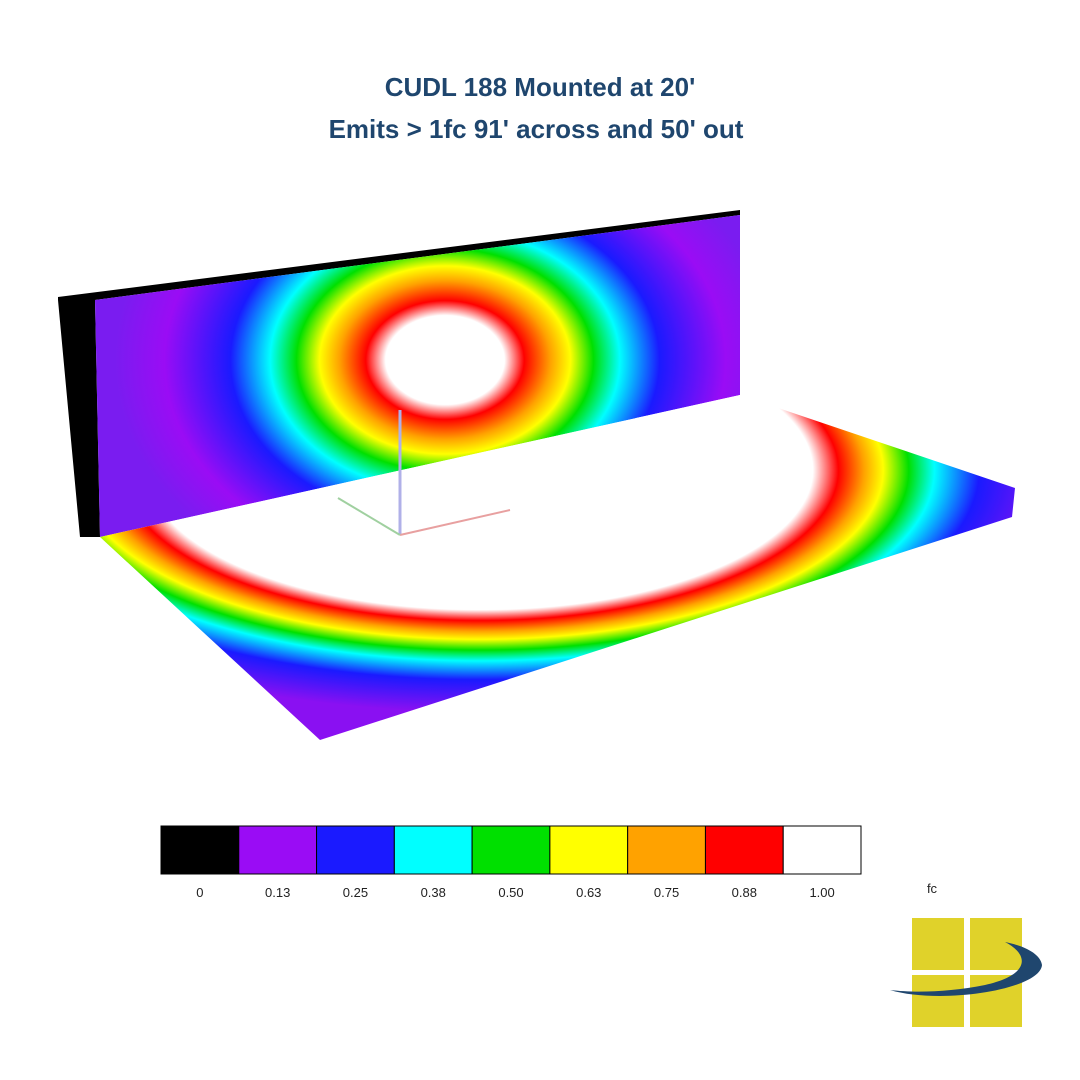 The width and height of the screenshot is (1080, 1080). Describe the element at coordinates (369, 516) in the screenshot. I see `axis-y` at that location.